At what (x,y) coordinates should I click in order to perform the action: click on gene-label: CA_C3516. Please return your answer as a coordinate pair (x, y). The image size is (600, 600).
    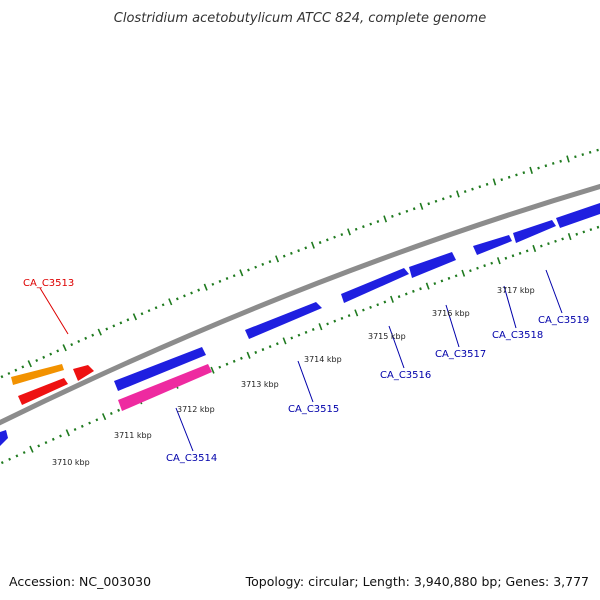
    Looking at the image, I should click on (405, 375).